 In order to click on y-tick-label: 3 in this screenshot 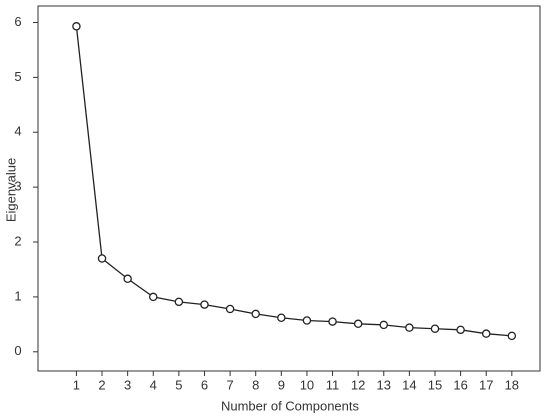, I will do `click(17, 186)`.